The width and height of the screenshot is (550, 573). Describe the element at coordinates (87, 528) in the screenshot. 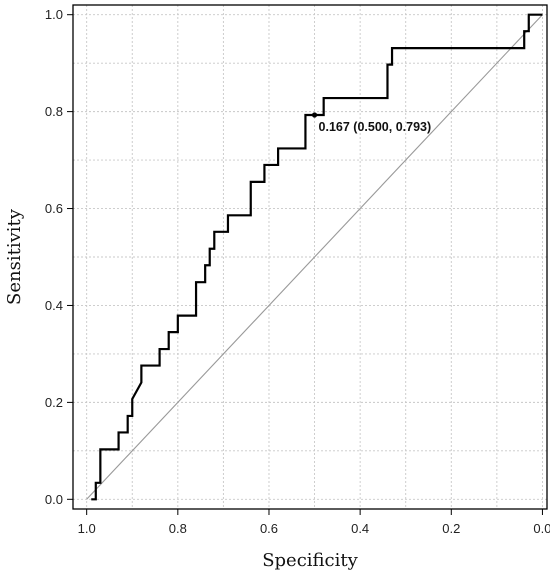

I see `x-tick-label: 1.0` at that location.